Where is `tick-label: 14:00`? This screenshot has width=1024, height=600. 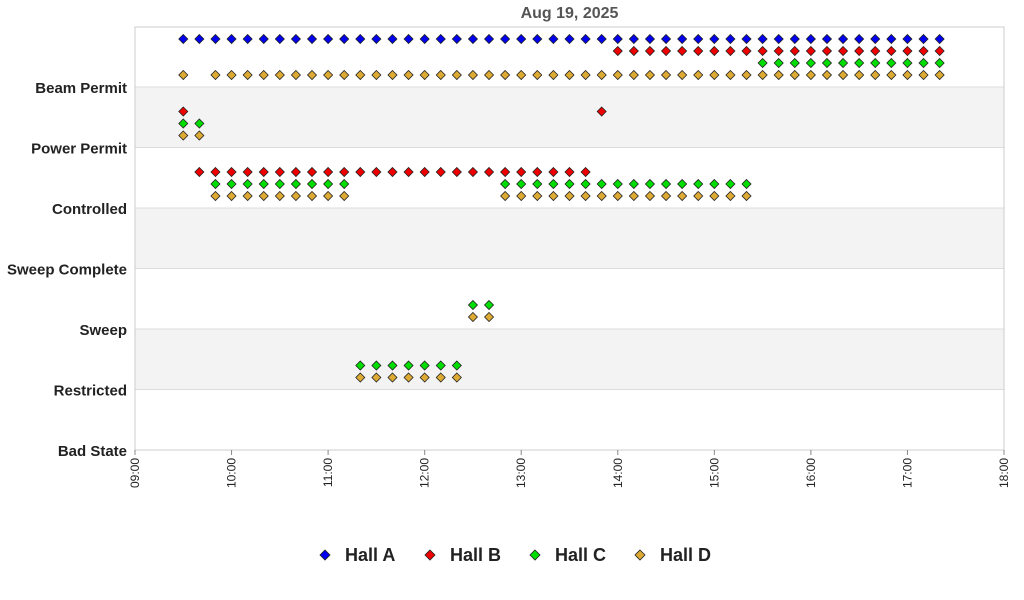 tick-label: 14:00 is located at coordinates (618, 473).